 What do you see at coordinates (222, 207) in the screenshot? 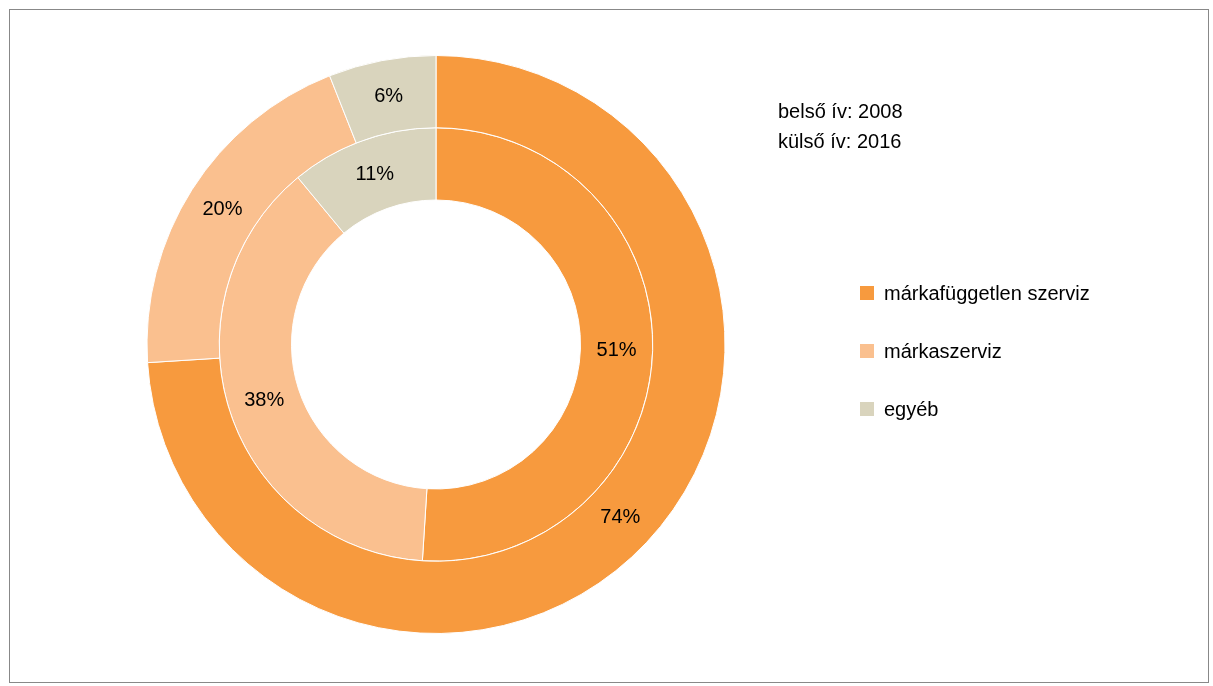
I see `data-label: 20%` at bounding box center [222, 207].